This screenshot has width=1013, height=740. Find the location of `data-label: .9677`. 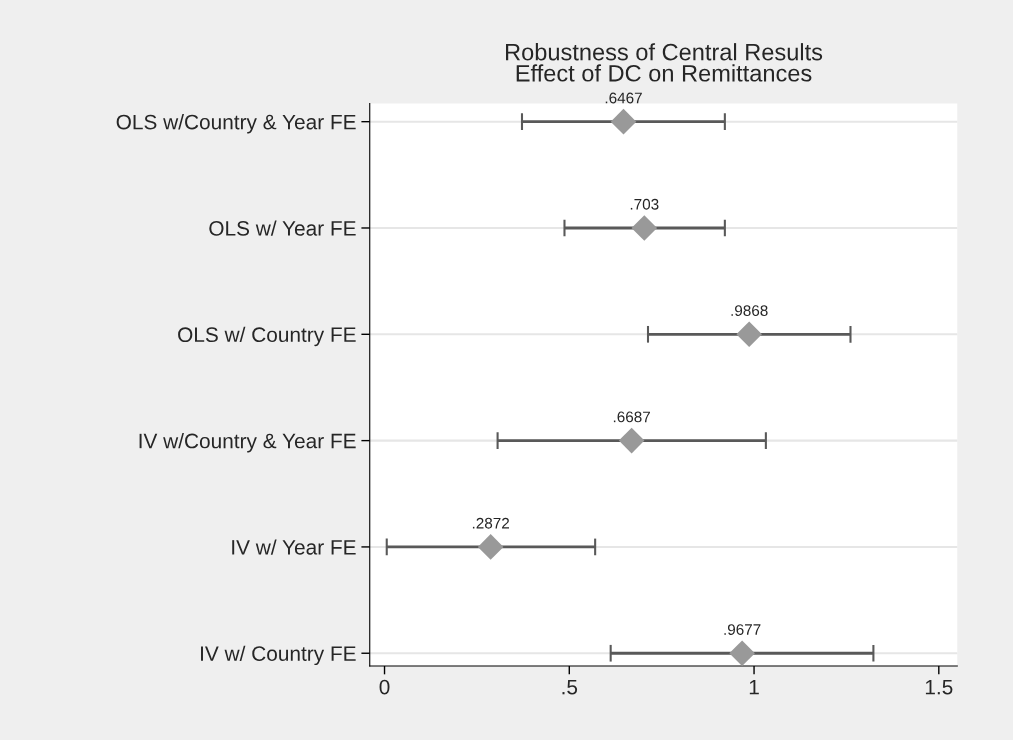

data-label: .9677 is located at coordinates (742, 629).